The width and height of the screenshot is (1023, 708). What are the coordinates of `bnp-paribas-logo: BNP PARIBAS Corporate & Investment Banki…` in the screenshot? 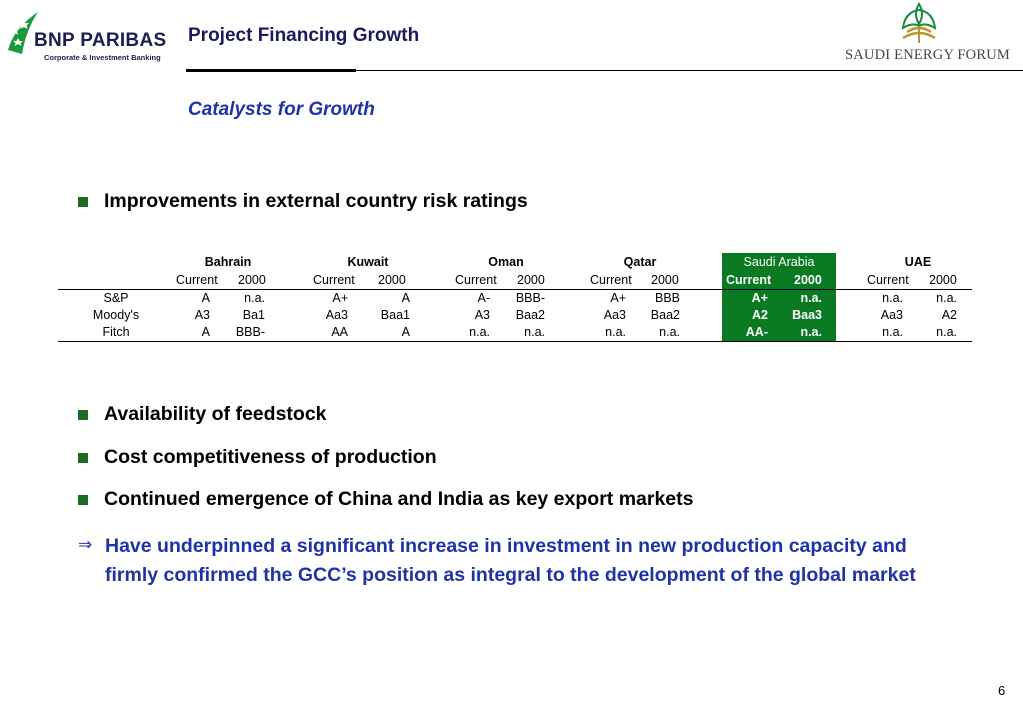 It's located at (89, 39).